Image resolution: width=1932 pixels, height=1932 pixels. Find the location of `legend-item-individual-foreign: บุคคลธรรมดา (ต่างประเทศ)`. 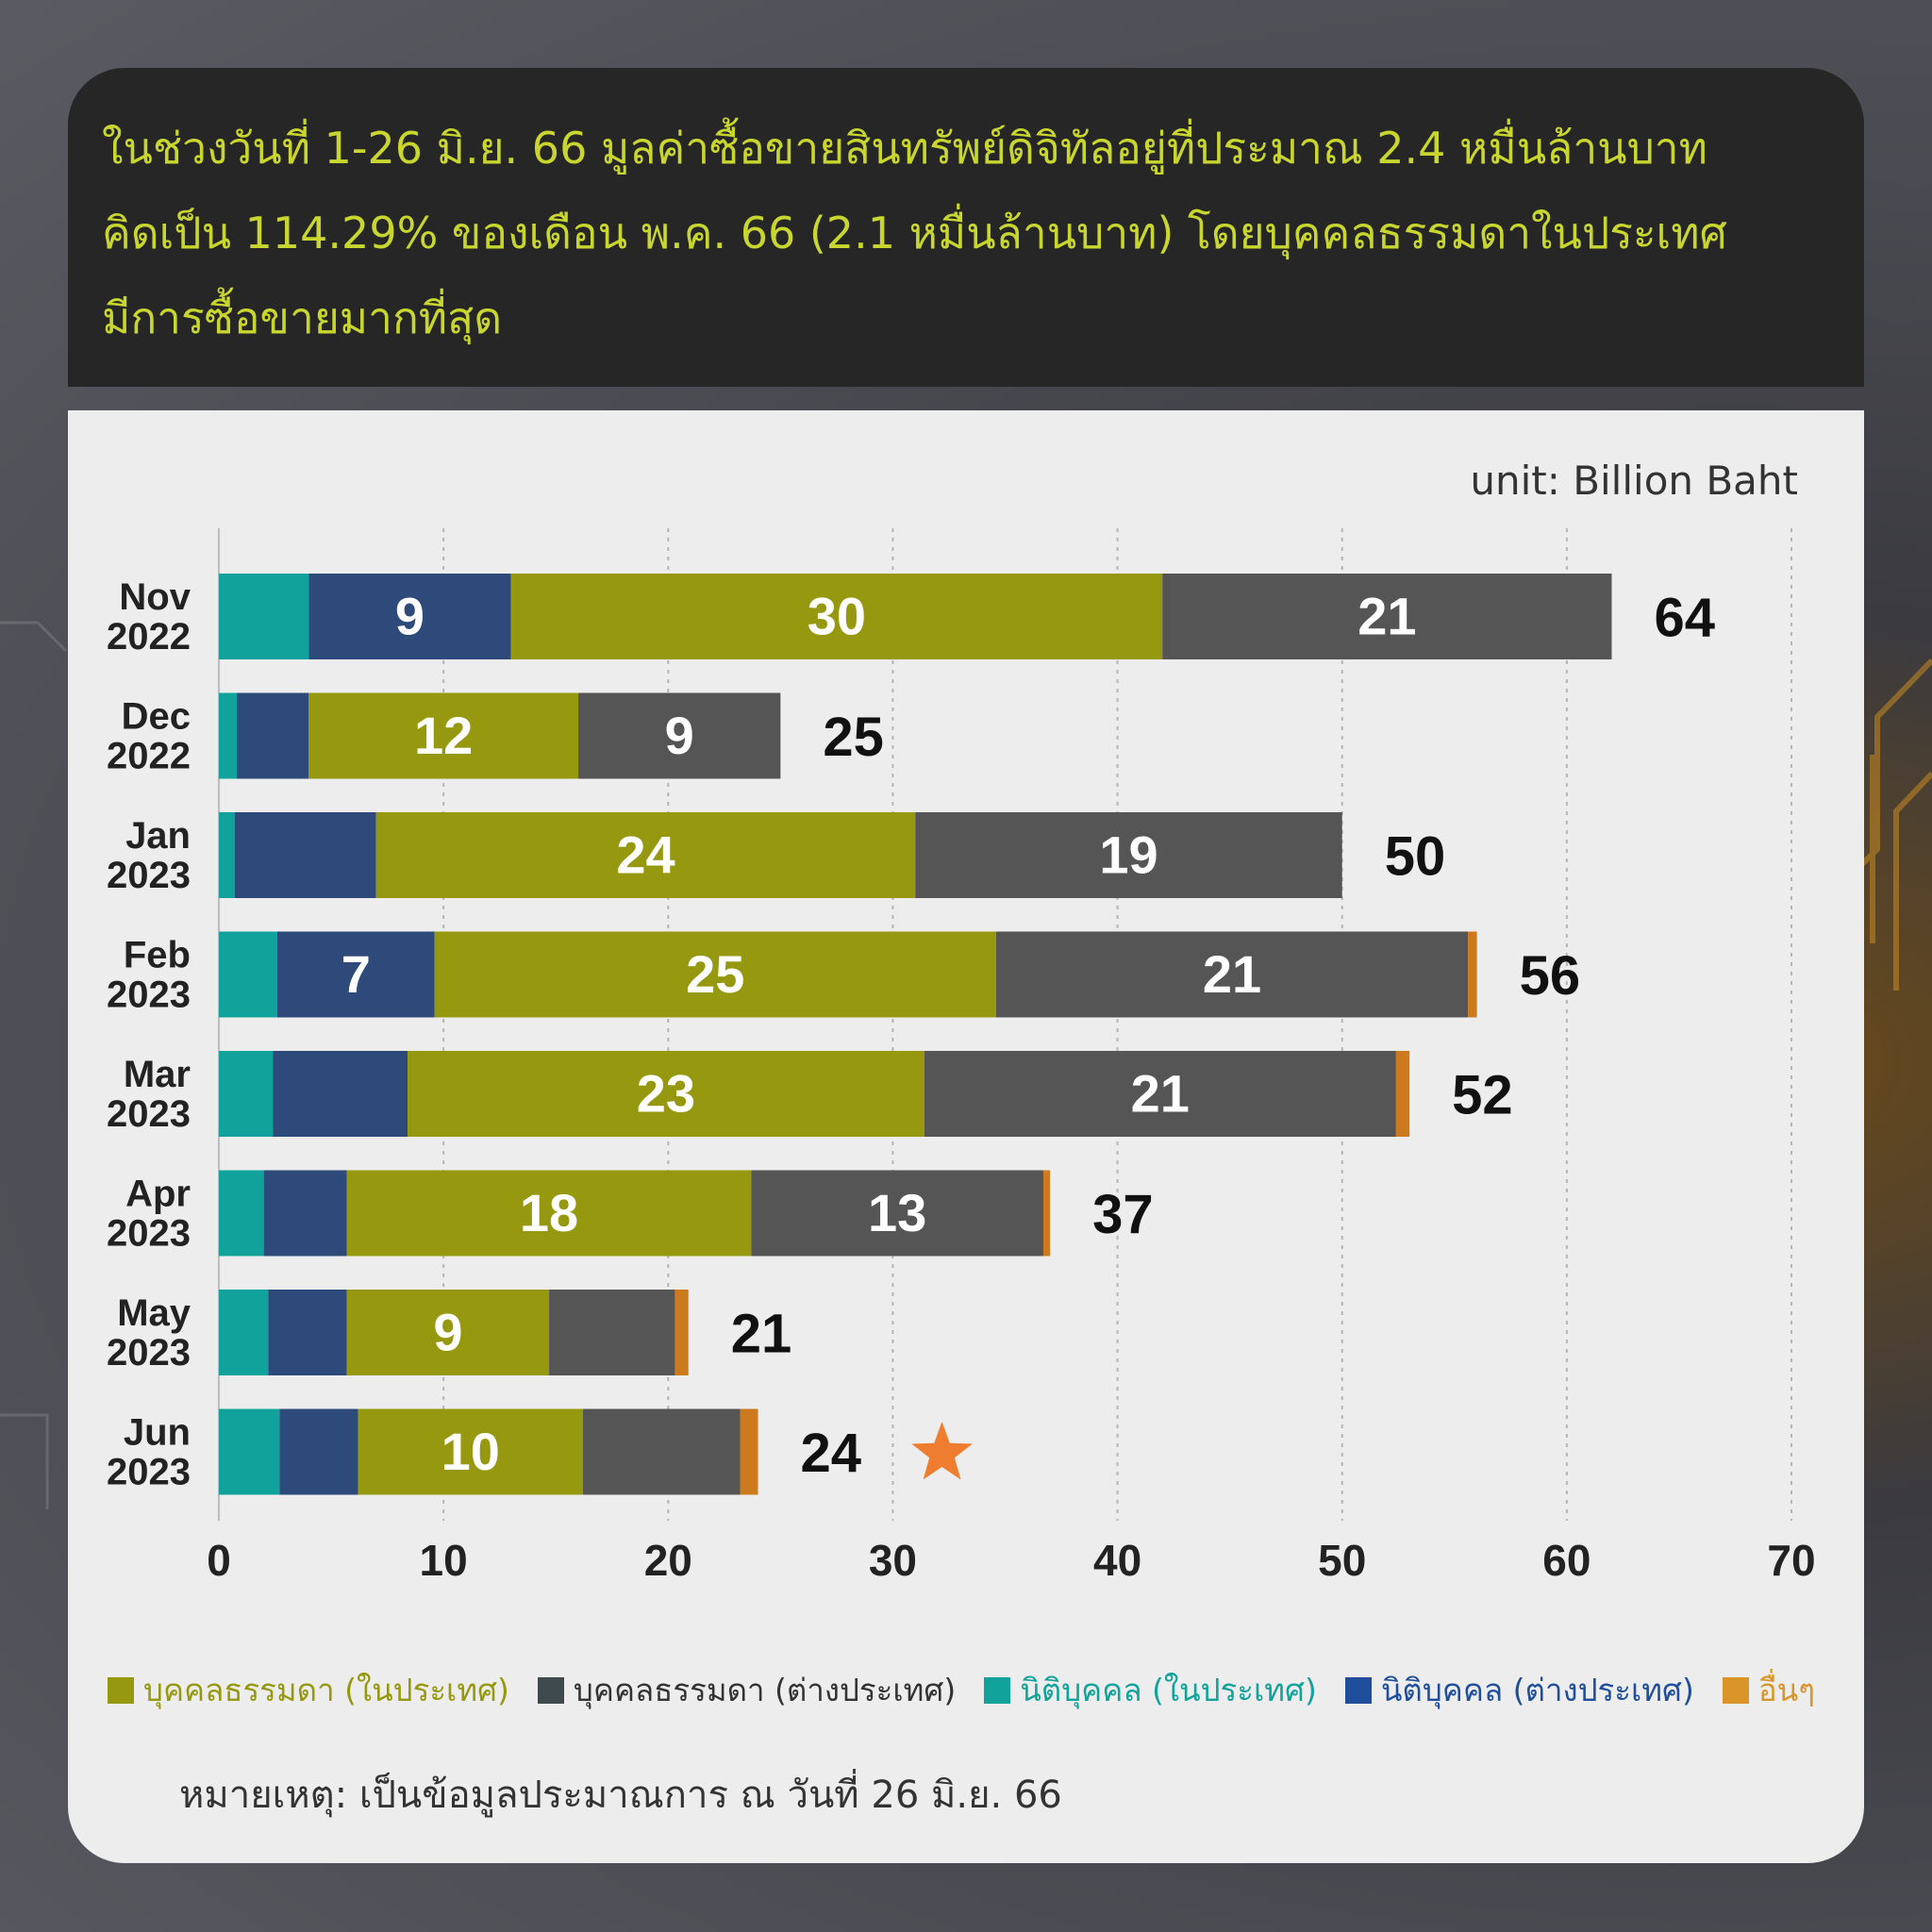

legend-item-individual-foreign: บุคคลธรรมดา (ต่างประเทศ) is located at coordinates (747, 1690).